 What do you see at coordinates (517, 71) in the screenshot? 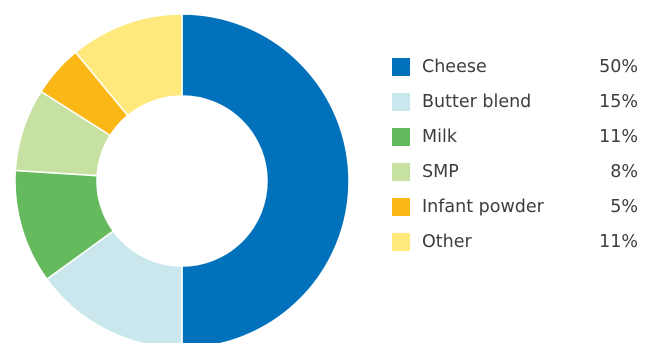
I see `legend-item-cheese: Cheese 50%` at bounding box center [517, 71].